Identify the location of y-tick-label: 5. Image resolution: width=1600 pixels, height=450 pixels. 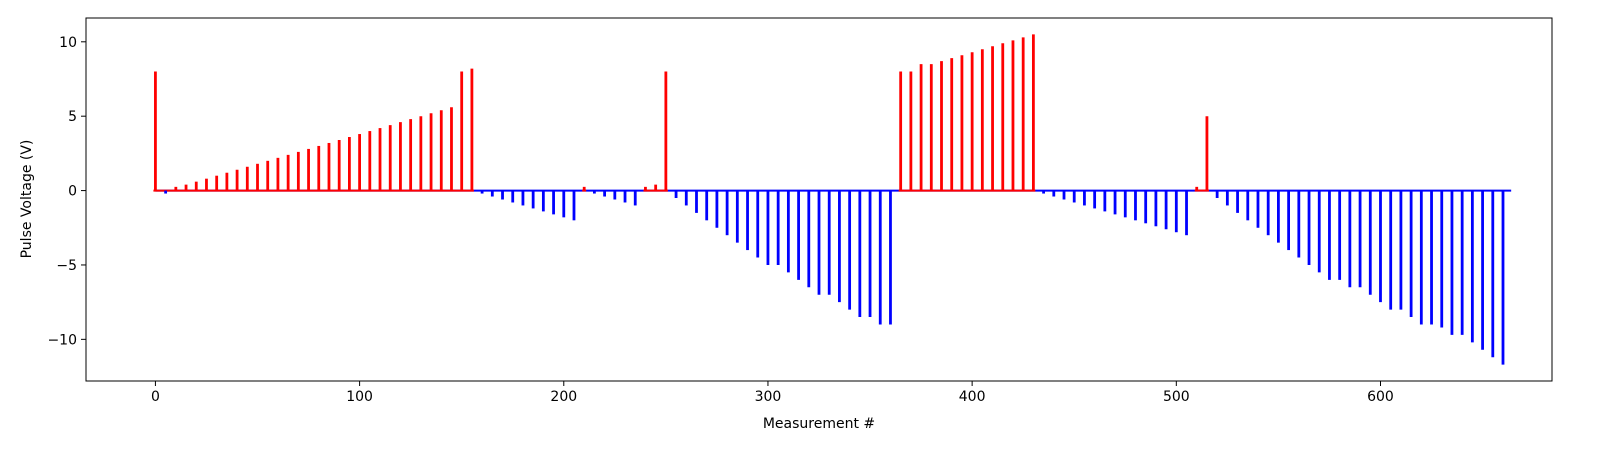
(72, 117).